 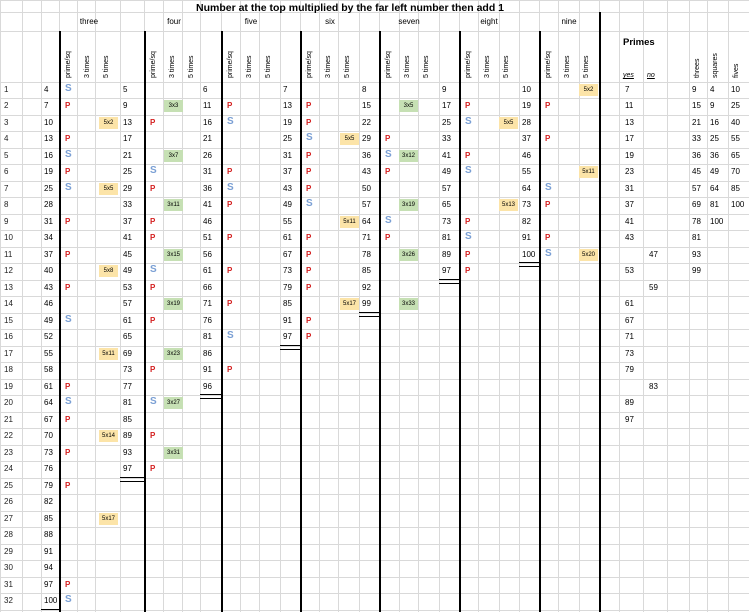 What do you see at coordinates (127, 155) in the screenshot?
I see `cell-value: 21` at bounding box center [127, 155].